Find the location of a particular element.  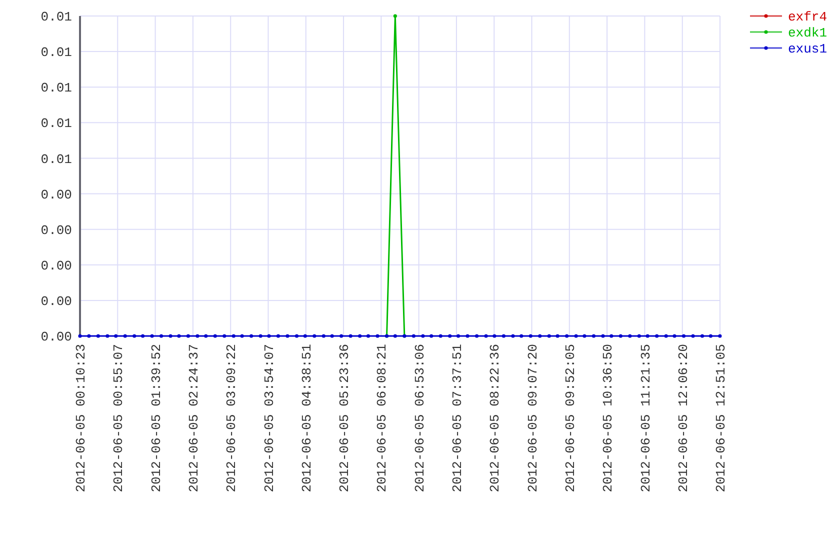

x-tick-label: 2012-06-05 07:37:51 is located at coordinates (458, 418).